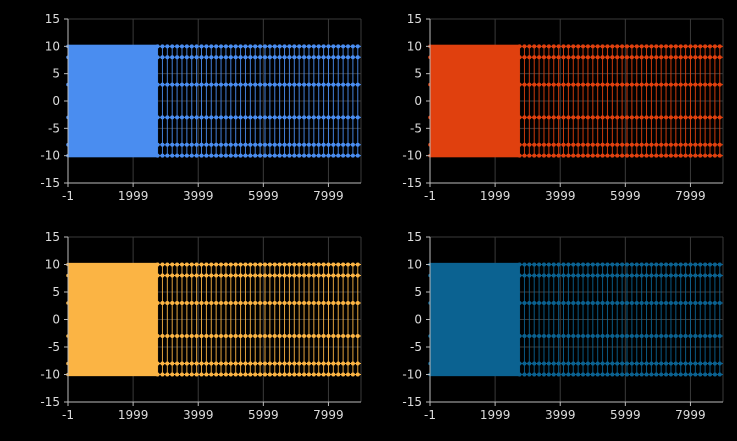 The image size is (737, 441). I want to click on y-tick-label: 0, so click(418, 101).